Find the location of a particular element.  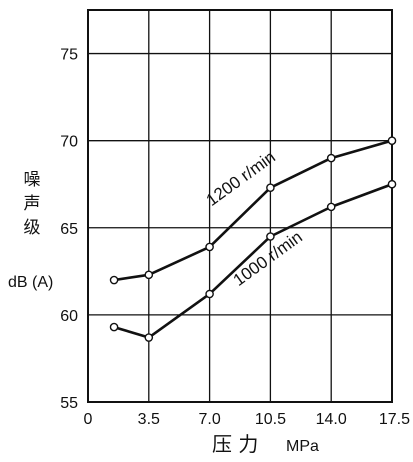

y-axis-label-char: 声 is located at coordinates (32, 204).